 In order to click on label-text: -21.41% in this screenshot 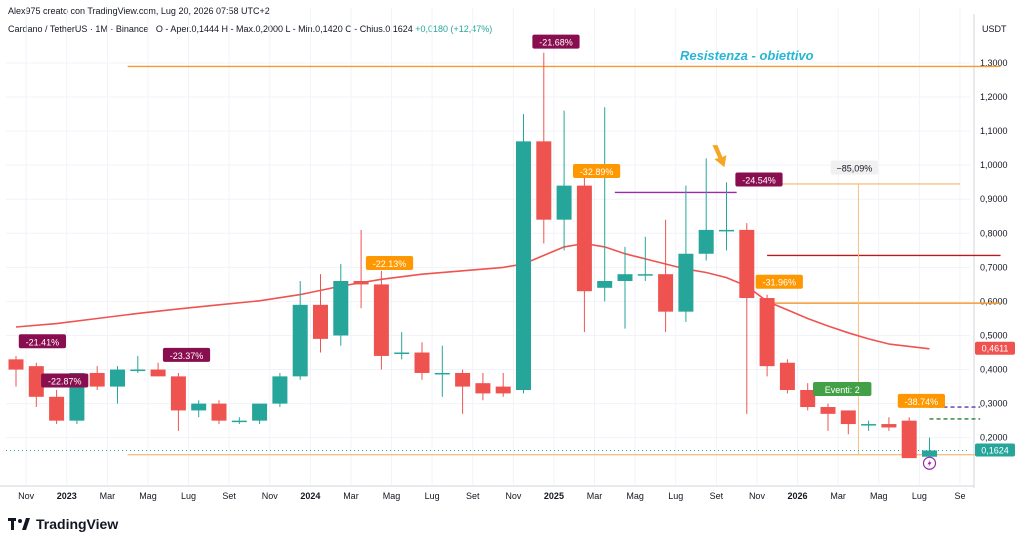, I will do `click(43, 342)`.